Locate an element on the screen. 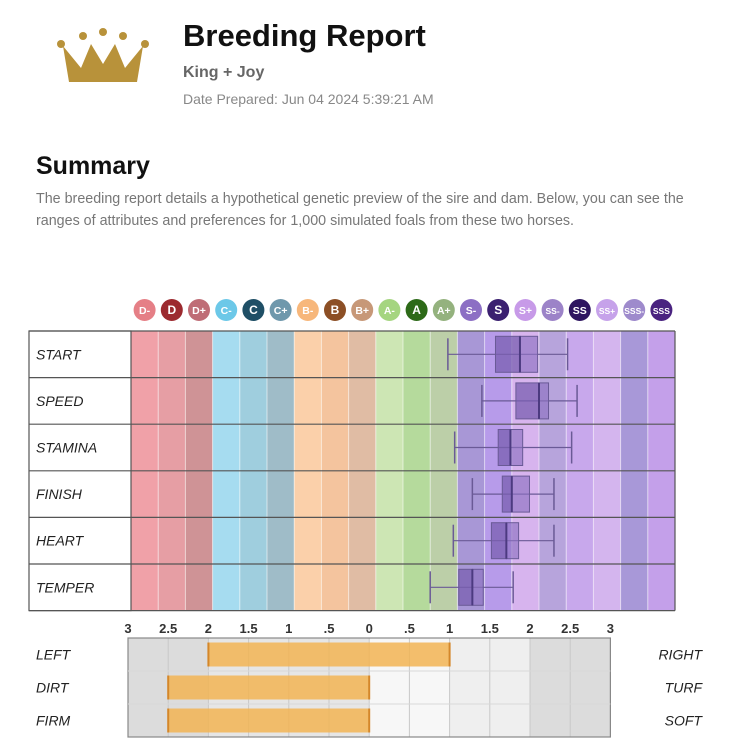 The width and height of the screenshot is (731, 755). grade-badge-c- is located at coordinates (226, 310).